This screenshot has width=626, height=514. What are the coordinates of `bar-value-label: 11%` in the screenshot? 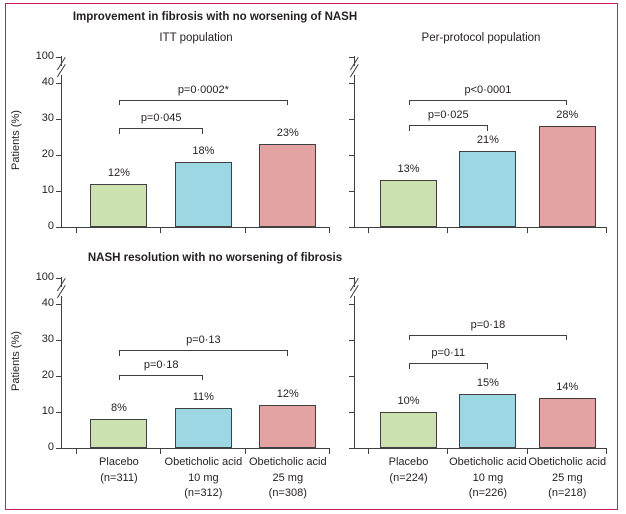 It's located at (203, 397).